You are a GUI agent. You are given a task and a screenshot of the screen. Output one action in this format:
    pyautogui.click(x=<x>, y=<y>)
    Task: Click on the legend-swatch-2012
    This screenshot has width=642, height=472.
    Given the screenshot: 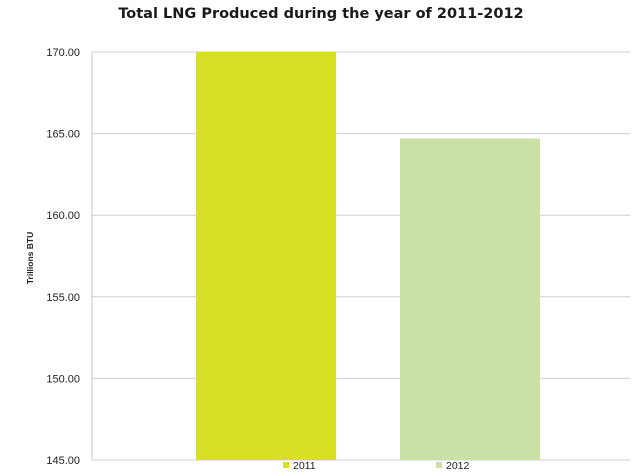 What is the action you would take?
    pyautogui.click(x=439, y=465)
    